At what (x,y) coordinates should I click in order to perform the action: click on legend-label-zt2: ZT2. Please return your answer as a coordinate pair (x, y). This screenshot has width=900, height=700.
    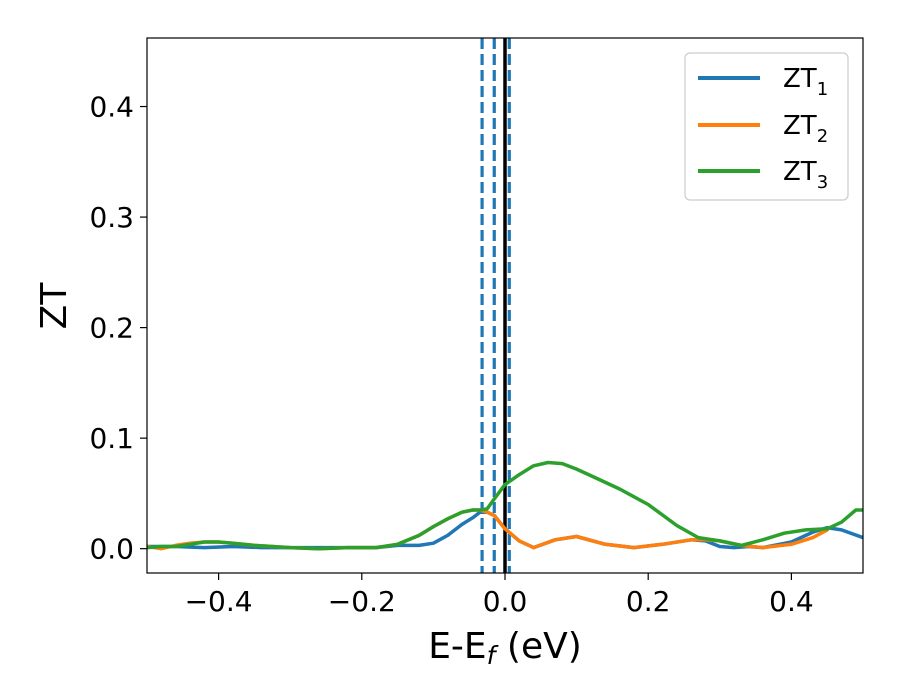
    Looking at the image, I should click on (805, 129).